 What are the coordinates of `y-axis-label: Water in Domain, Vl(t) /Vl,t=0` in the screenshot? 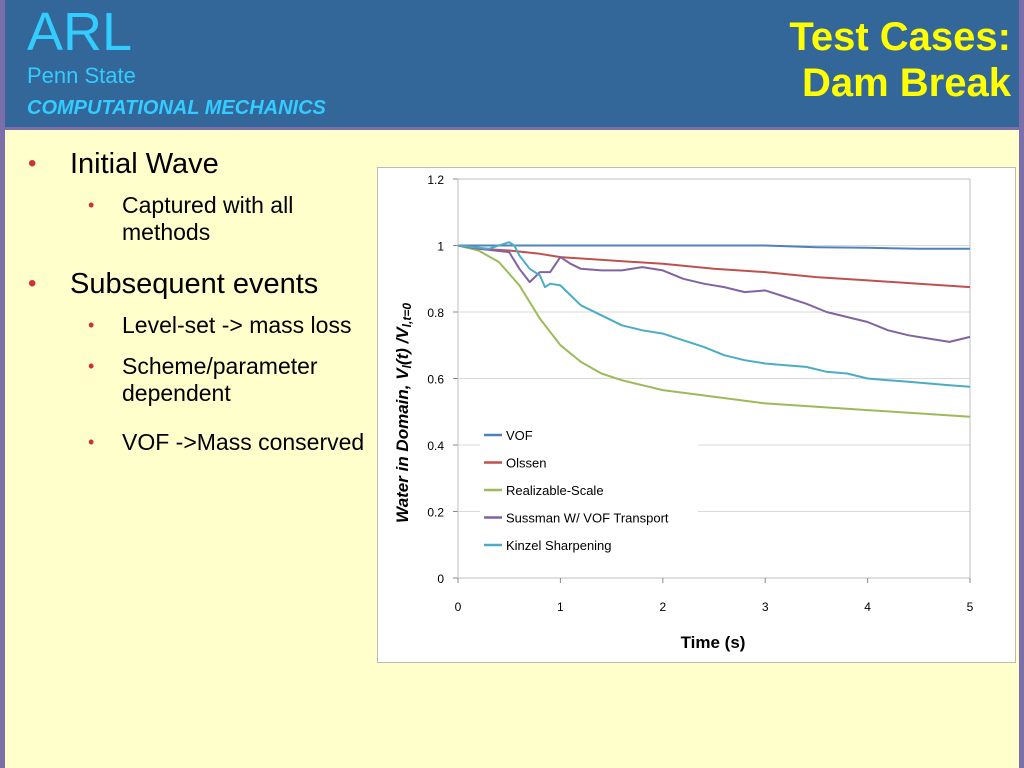 It's located at (403, 413).